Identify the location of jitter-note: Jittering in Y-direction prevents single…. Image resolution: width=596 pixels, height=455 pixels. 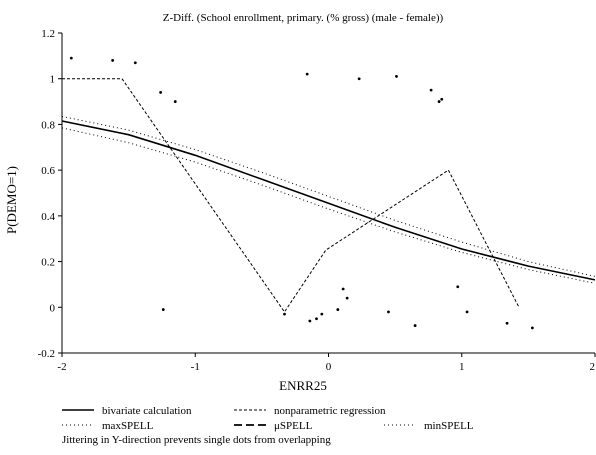
(196, 440).